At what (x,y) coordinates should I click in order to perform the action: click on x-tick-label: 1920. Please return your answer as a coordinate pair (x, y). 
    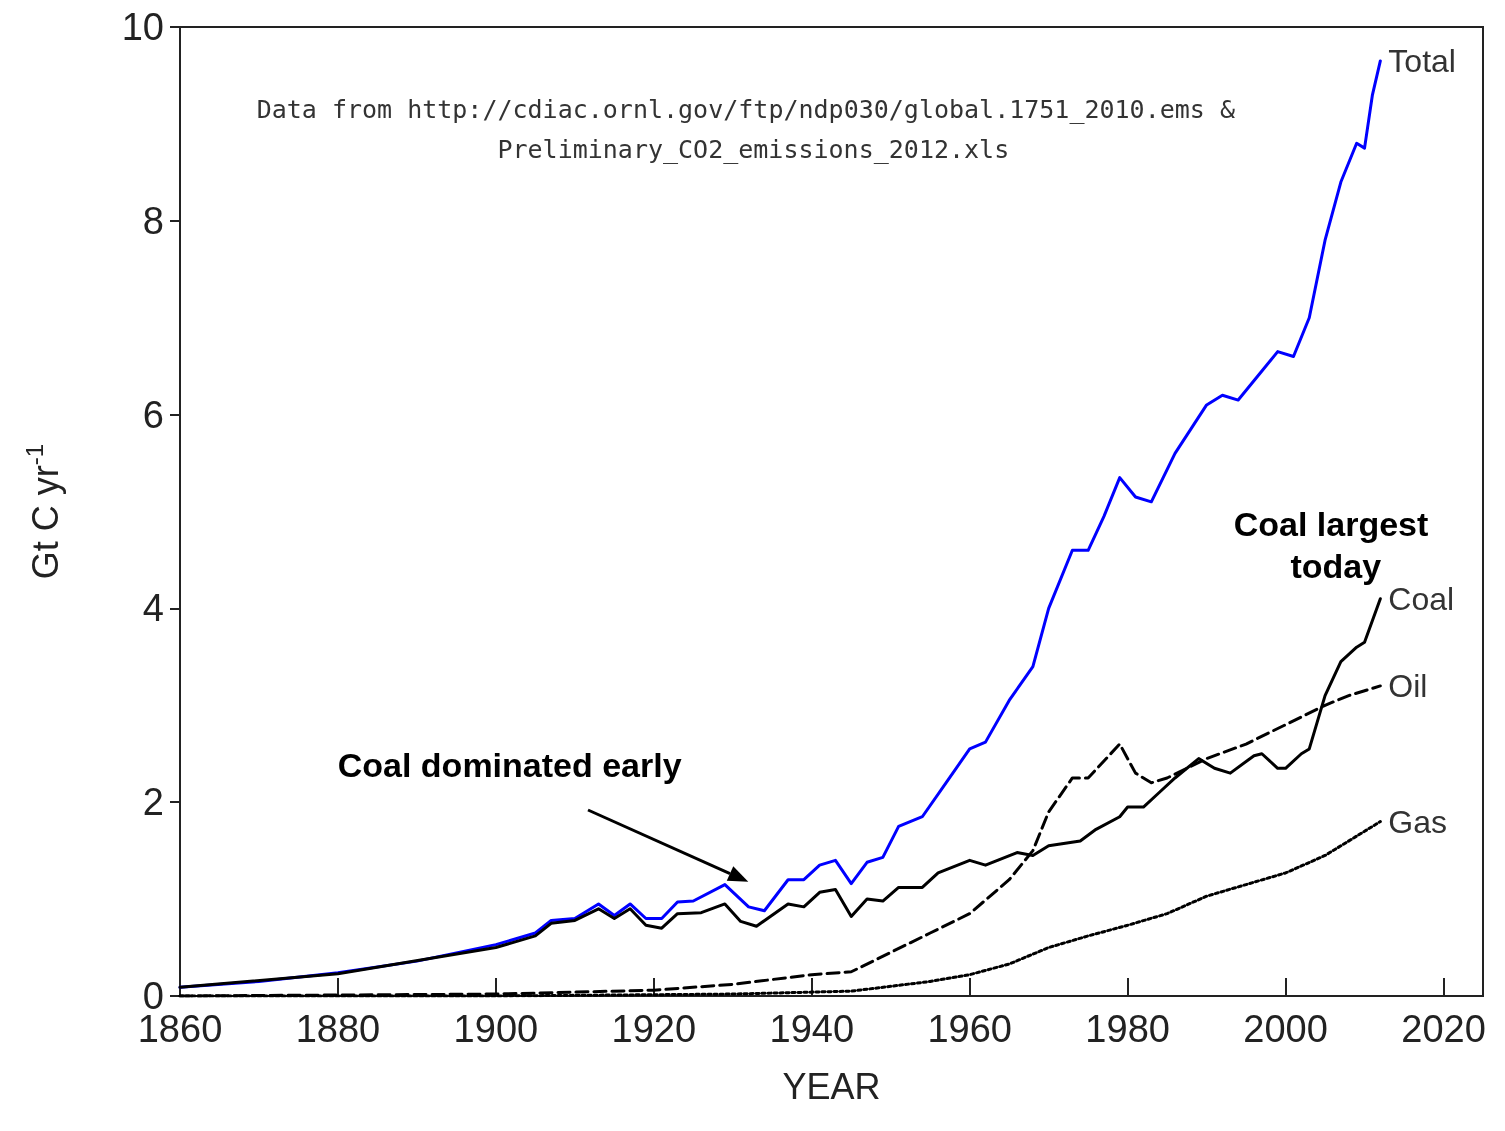
    Looking at the image, I should click on (654, 1029).